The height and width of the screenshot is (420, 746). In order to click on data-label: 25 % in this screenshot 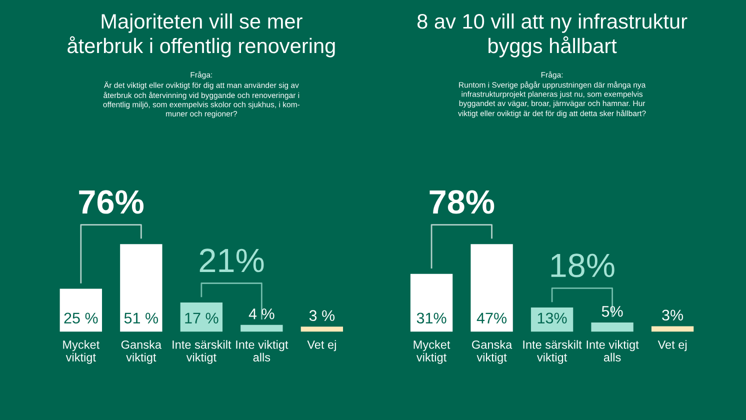, I will do `click(81, 318)`.